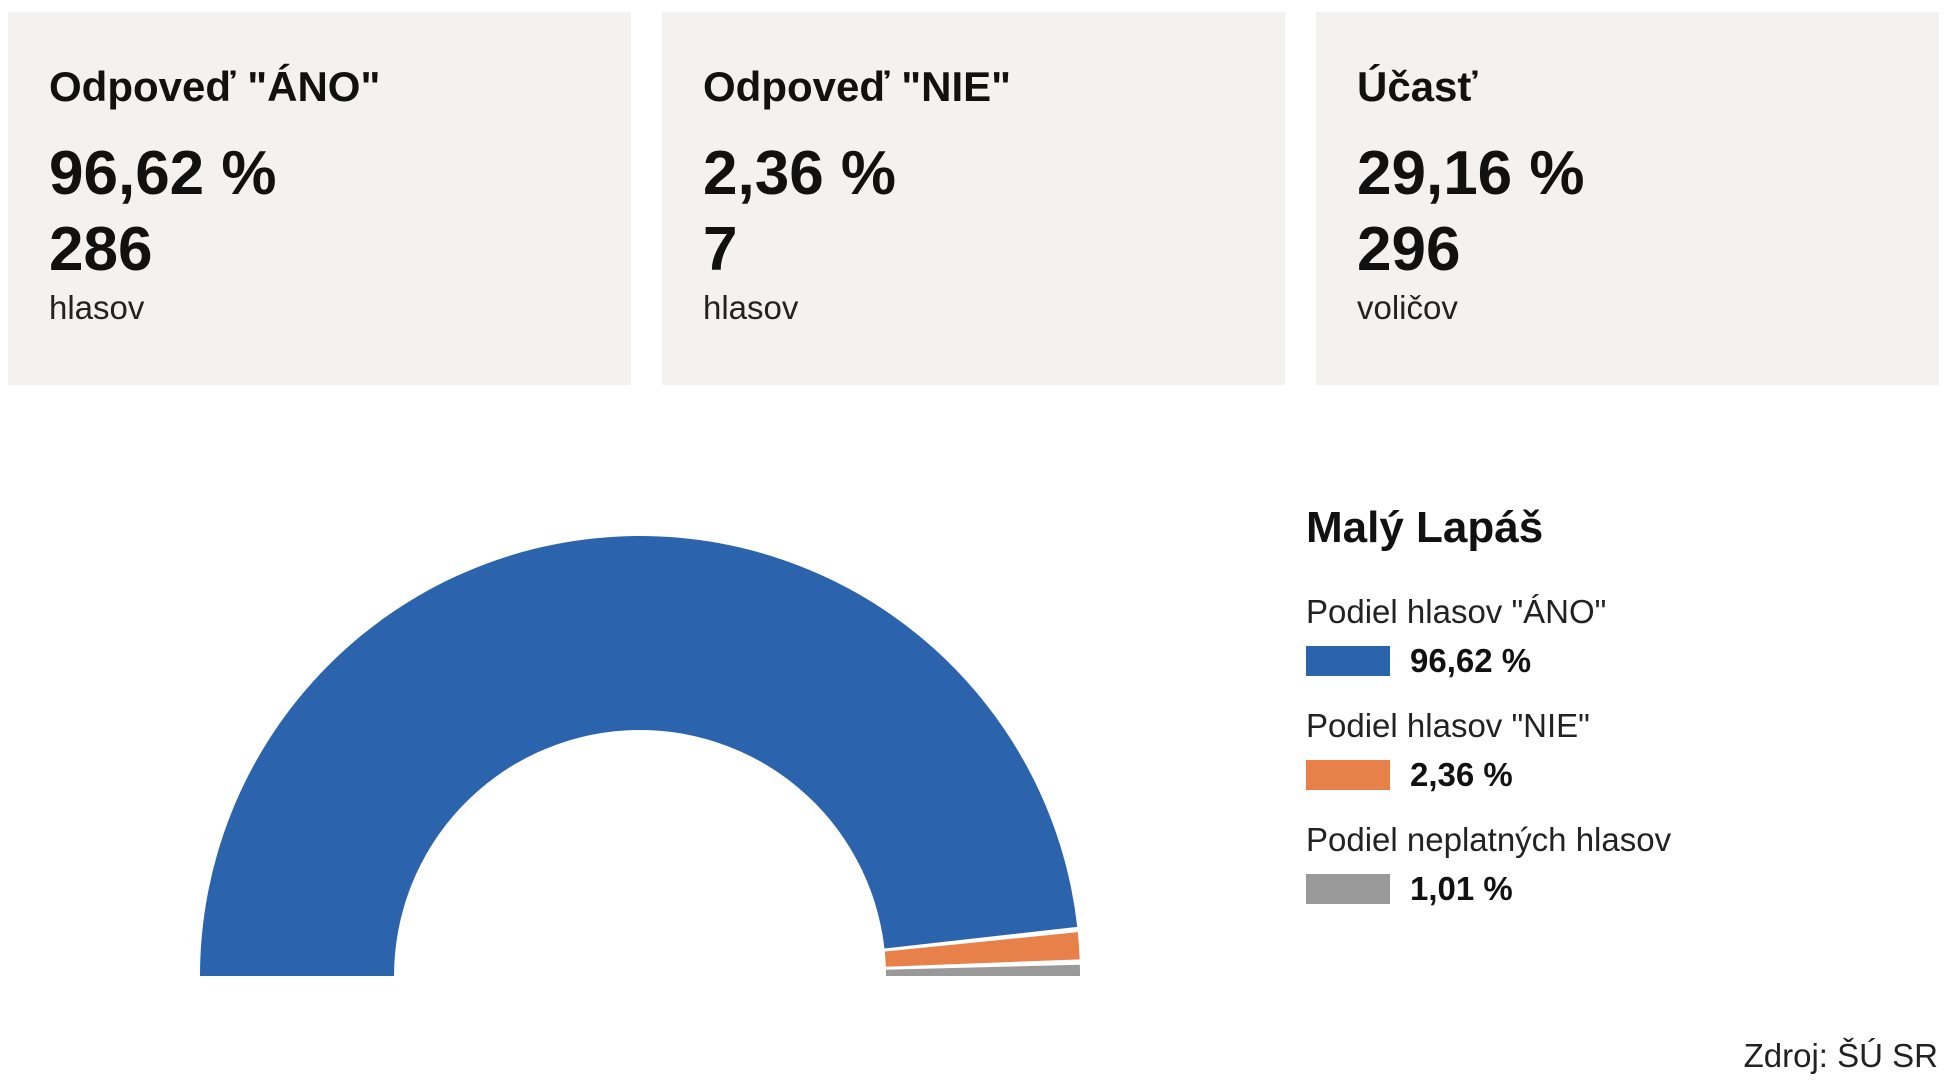 Image resolution: width=1948 pixels, height=1088 pixels. What do you see at coordinates (163, 173) in the screenshot?
I see `card-yes-percent: 96,62 %` at bounding box center [163, 173].